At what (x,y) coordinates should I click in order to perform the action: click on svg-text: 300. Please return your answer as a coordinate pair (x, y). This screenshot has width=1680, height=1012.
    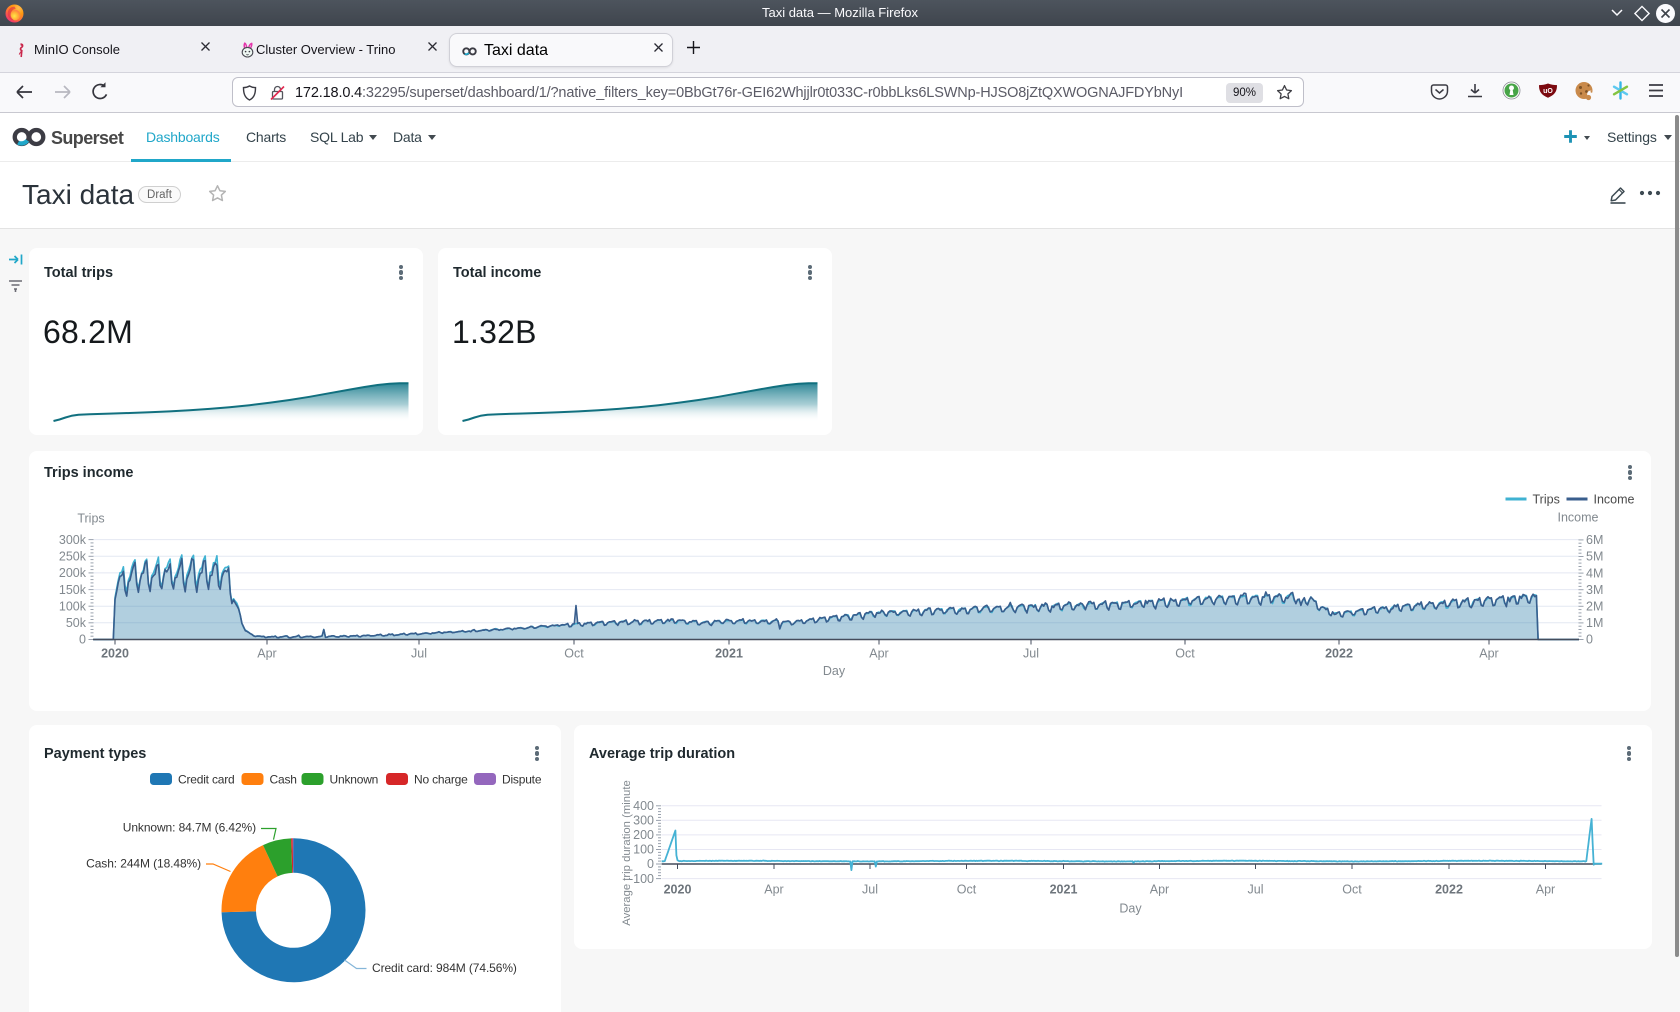
    Looking at the image, I should click on (643, 821).